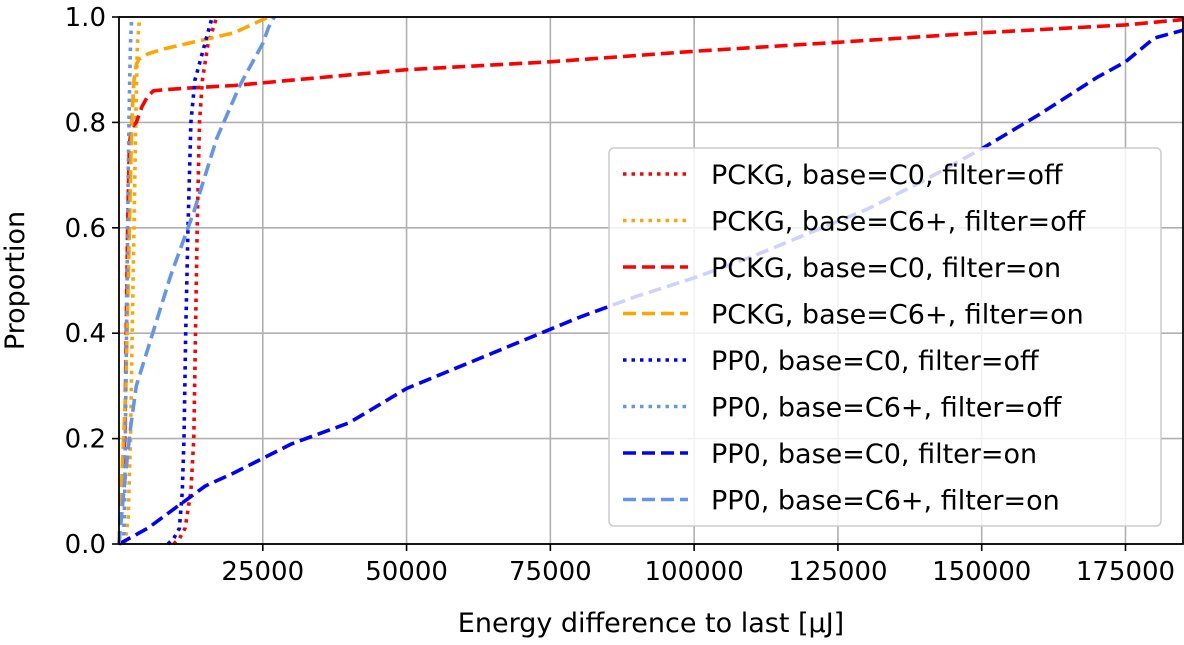  What do you see at coordinates (262, 572) in the screenshot?
I see `x-tick-label: 25000` at bounding box center [262, 572].